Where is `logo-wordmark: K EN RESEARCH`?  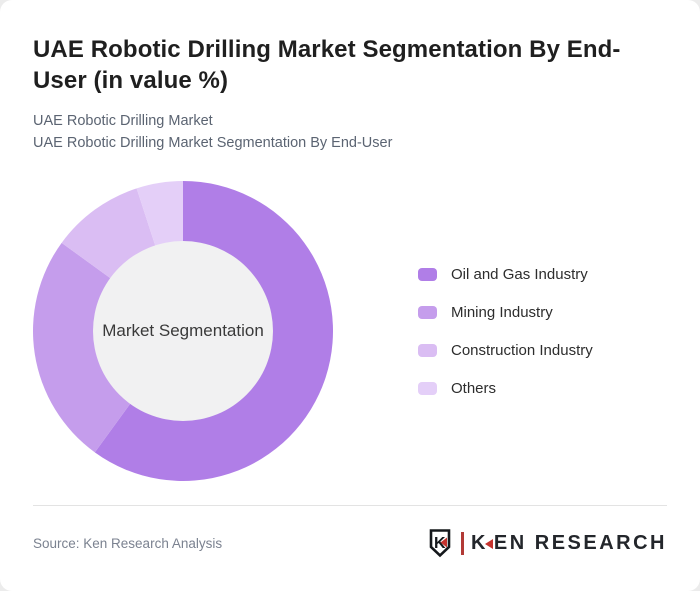 logo-wordmark: K EN RESEARCH is located at coordinates (569, 543).